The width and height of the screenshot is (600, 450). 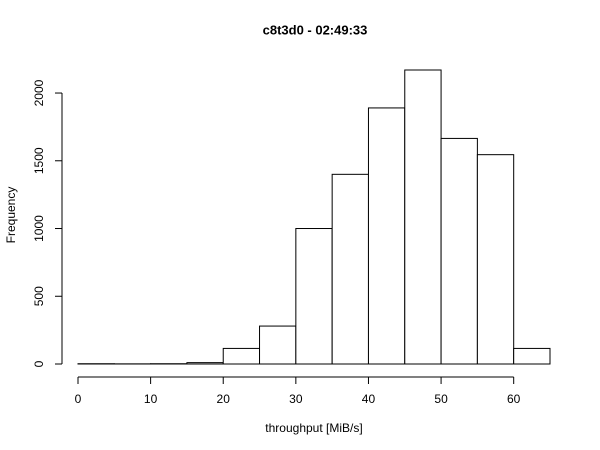 I want to click on y-tick-label: 0, so click(x=39, y=363).